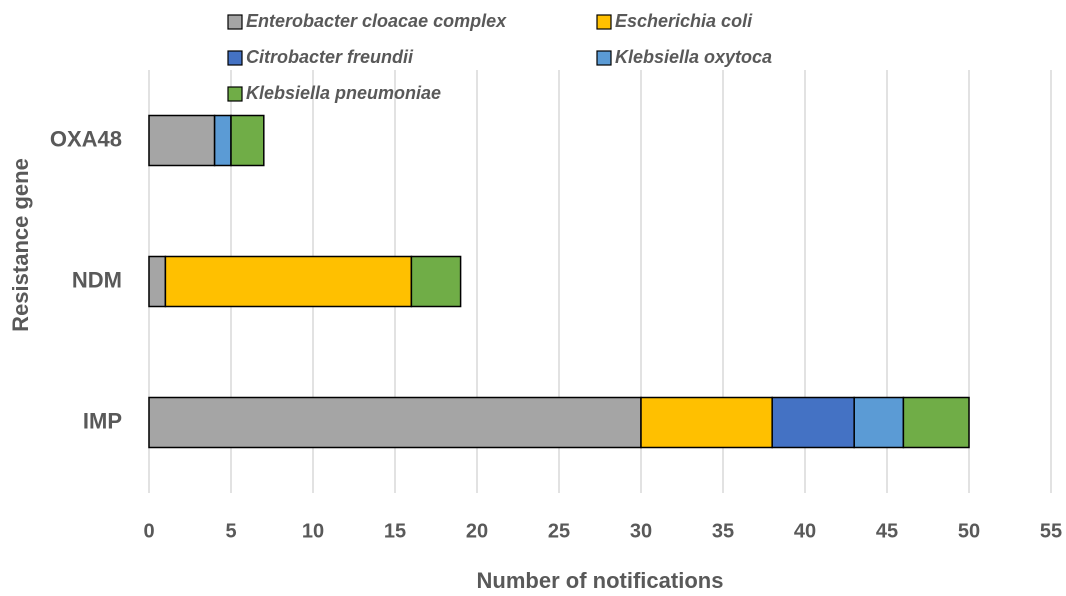 The height and width of the screenshot is (596, 1066). Describe the element at coordinates (395, 531) in the screenshot. I see `x-tick-label: 15` at that location.